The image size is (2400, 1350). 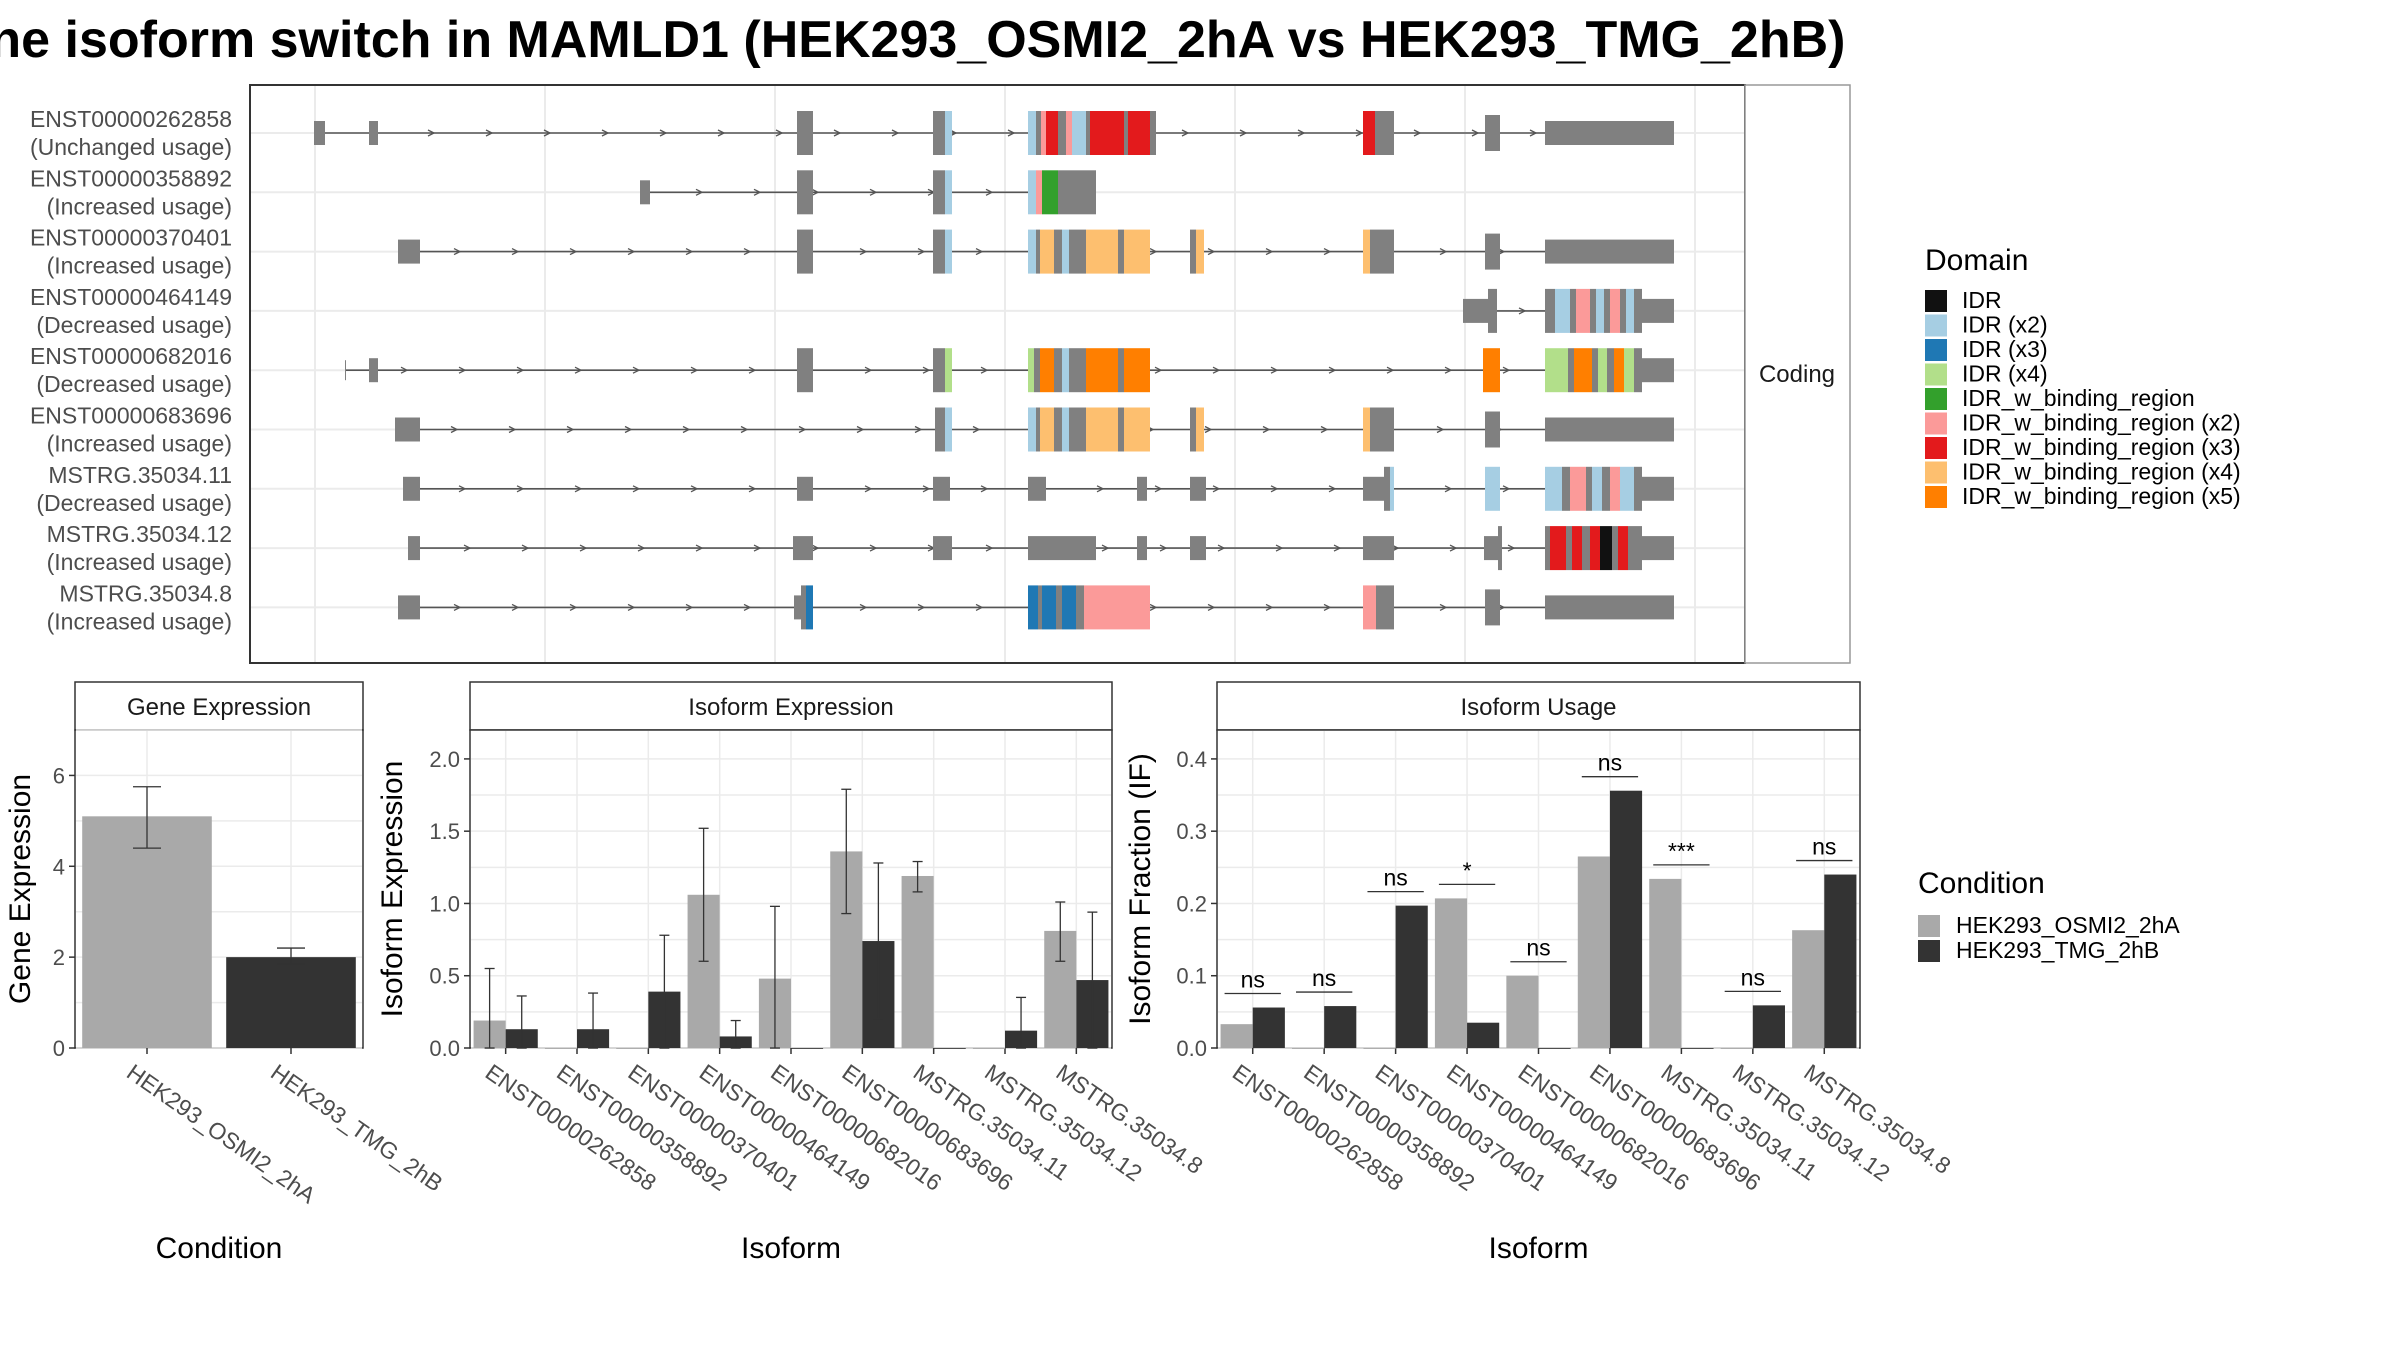 I want to click on significance-label: ns, so click(x=1538, y=948).